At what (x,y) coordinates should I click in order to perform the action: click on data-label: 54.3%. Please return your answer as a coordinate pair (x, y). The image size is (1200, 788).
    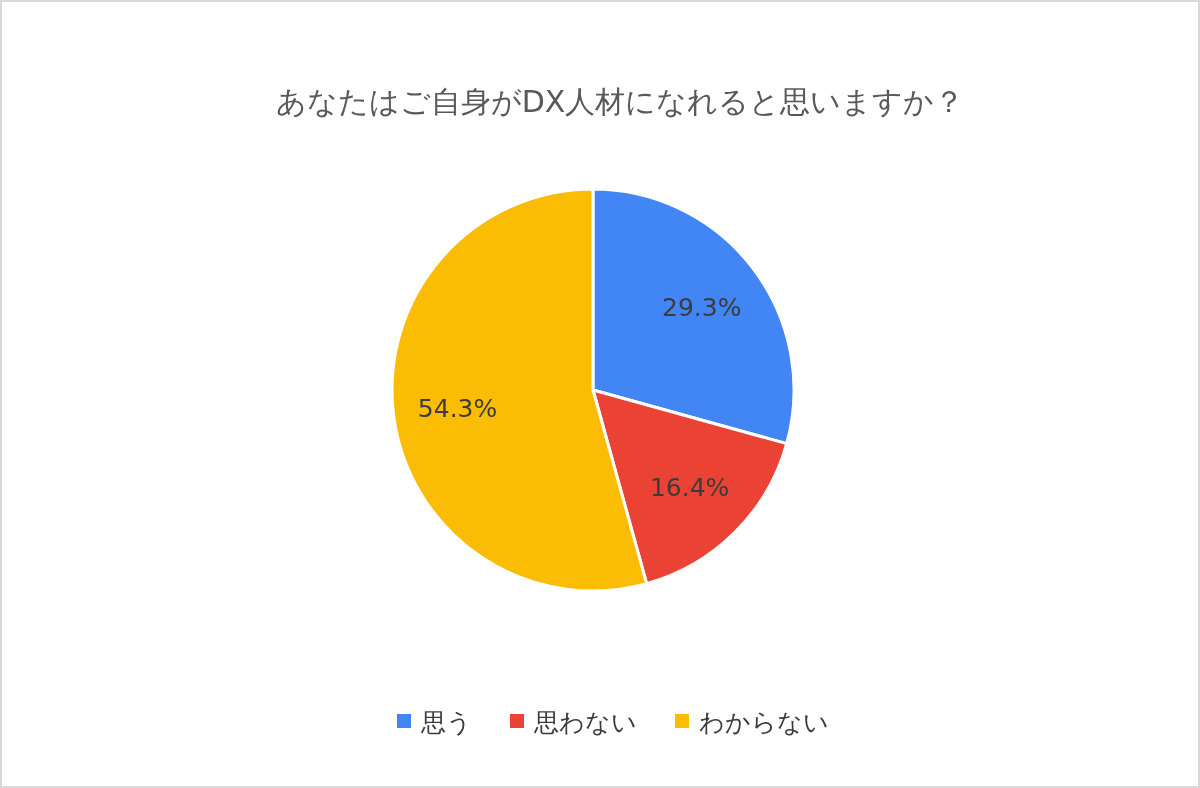
    Looking at the image, I should click on (457, 409).